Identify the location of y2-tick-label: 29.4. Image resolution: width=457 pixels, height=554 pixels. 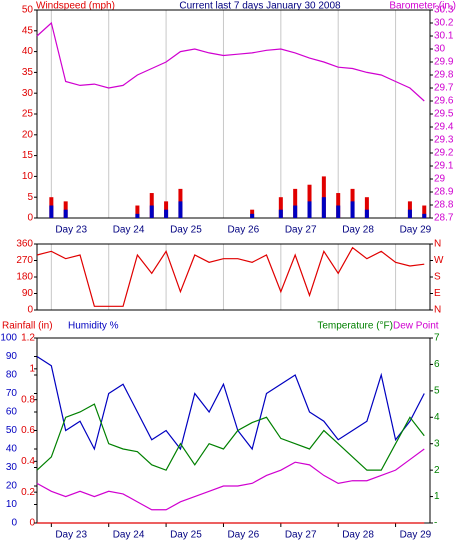
(444, 127).